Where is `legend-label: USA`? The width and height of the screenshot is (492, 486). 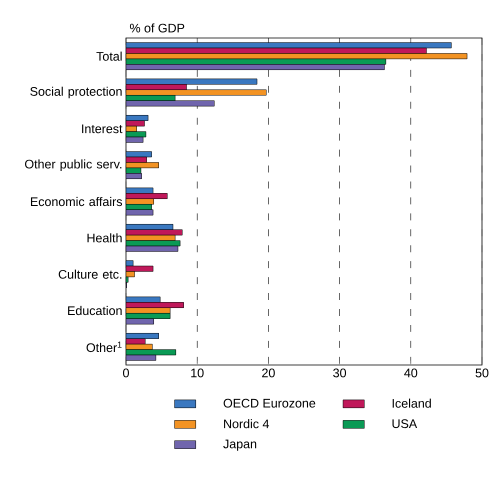
legend-label: USA is located at coordinates (405, 423).